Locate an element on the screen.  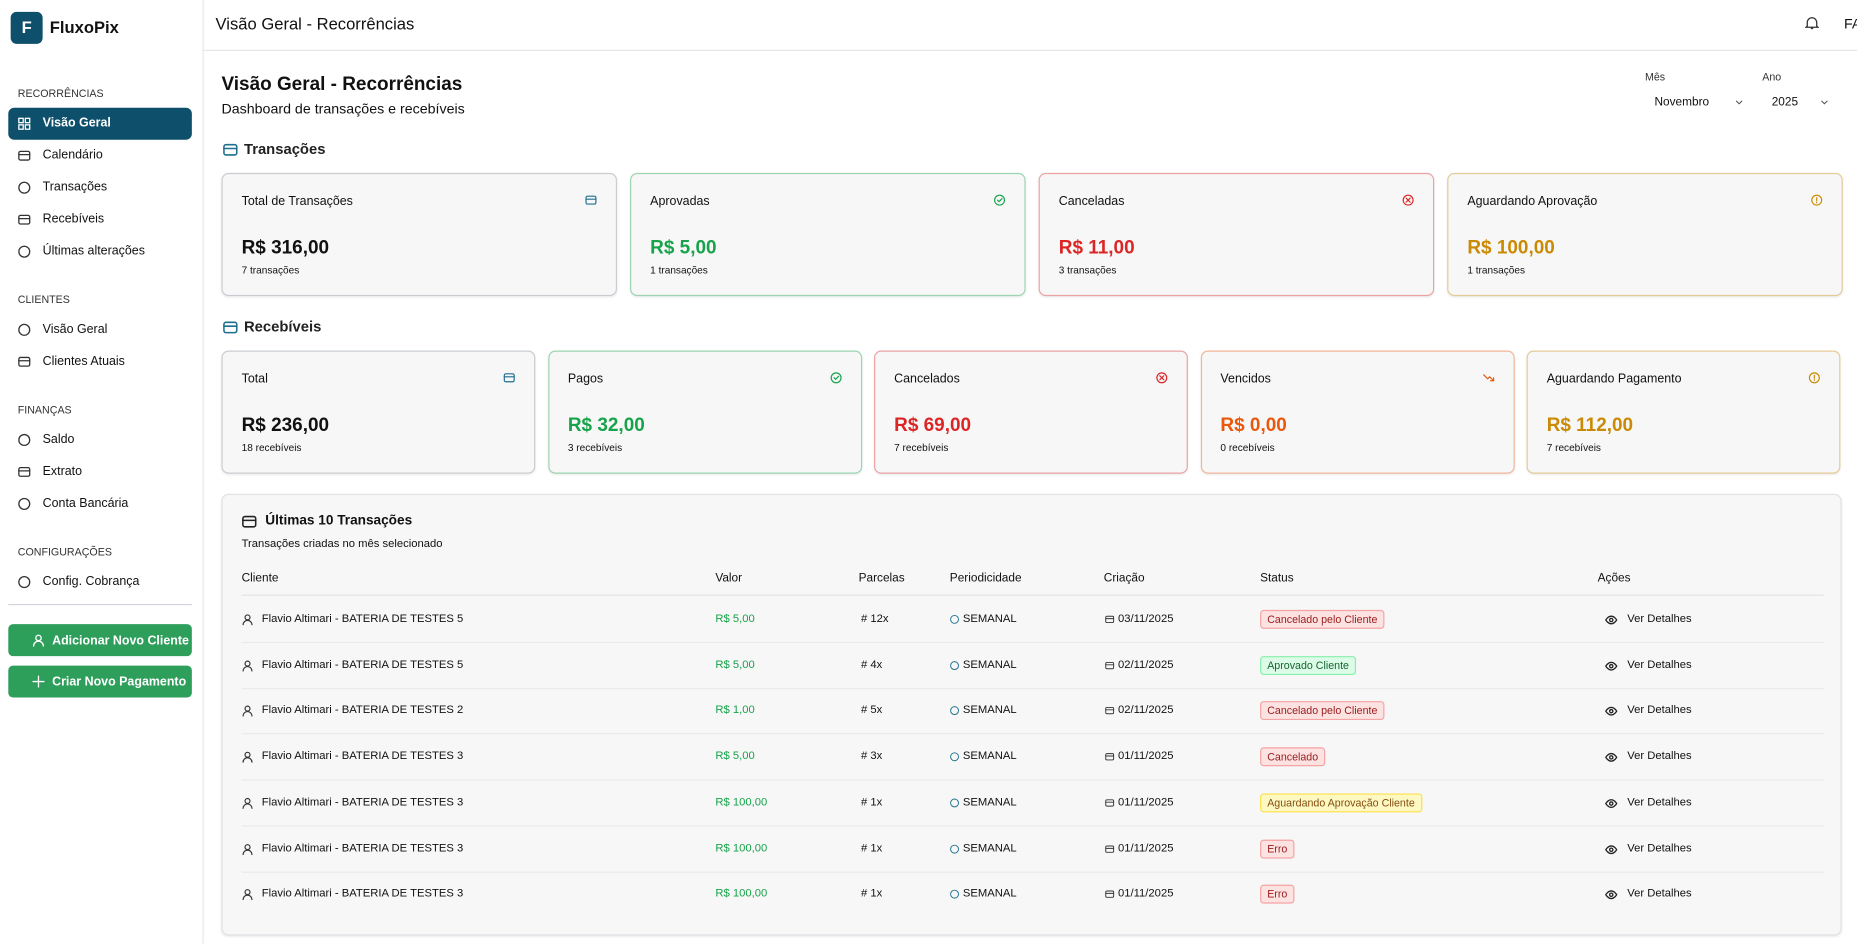
filter-select: Novembro is located at coordinates (1696, 102).